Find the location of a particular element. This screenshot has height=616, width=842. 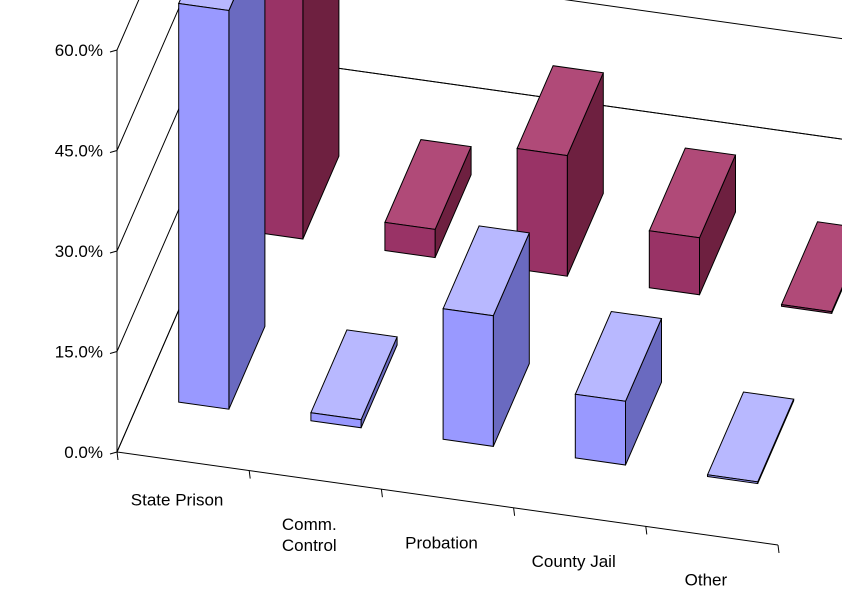

x-tick-label: State Prison is located at coordinates (177, 499).